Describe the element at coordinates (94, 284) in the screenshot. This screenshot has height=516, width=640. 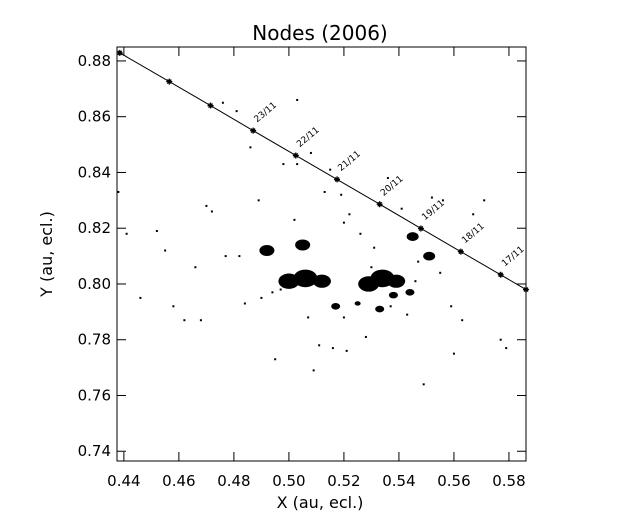
I see `y-tick-label: 0.80` at that location.